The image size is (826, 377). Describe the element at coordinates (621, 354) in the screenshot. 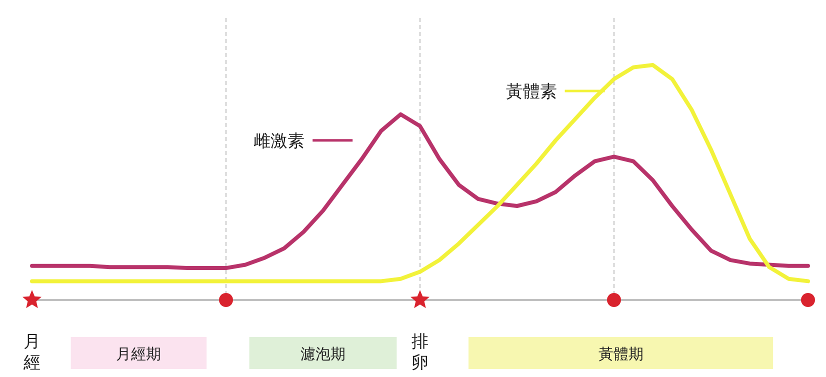

I see `annotation: 黃體期` at that location.